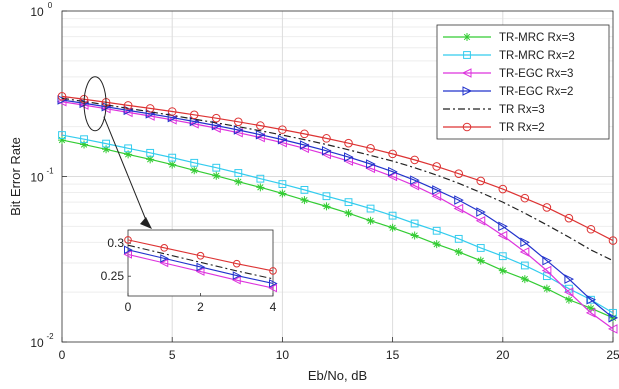 This screenshot has width=619, height=389. I want to click on y-tick-exponent: 0, so click(50, 5).